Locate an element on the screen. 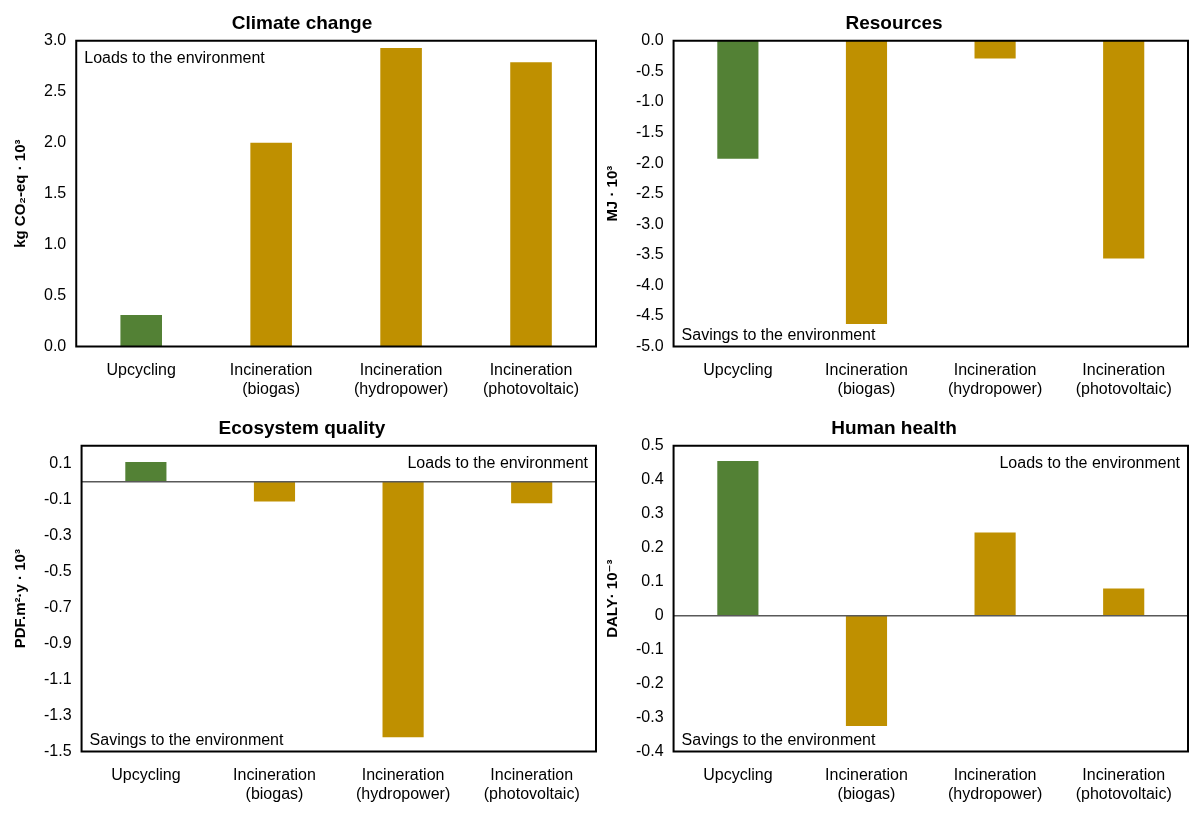  chart-title: Climate change is located at coordinates (302, 22).